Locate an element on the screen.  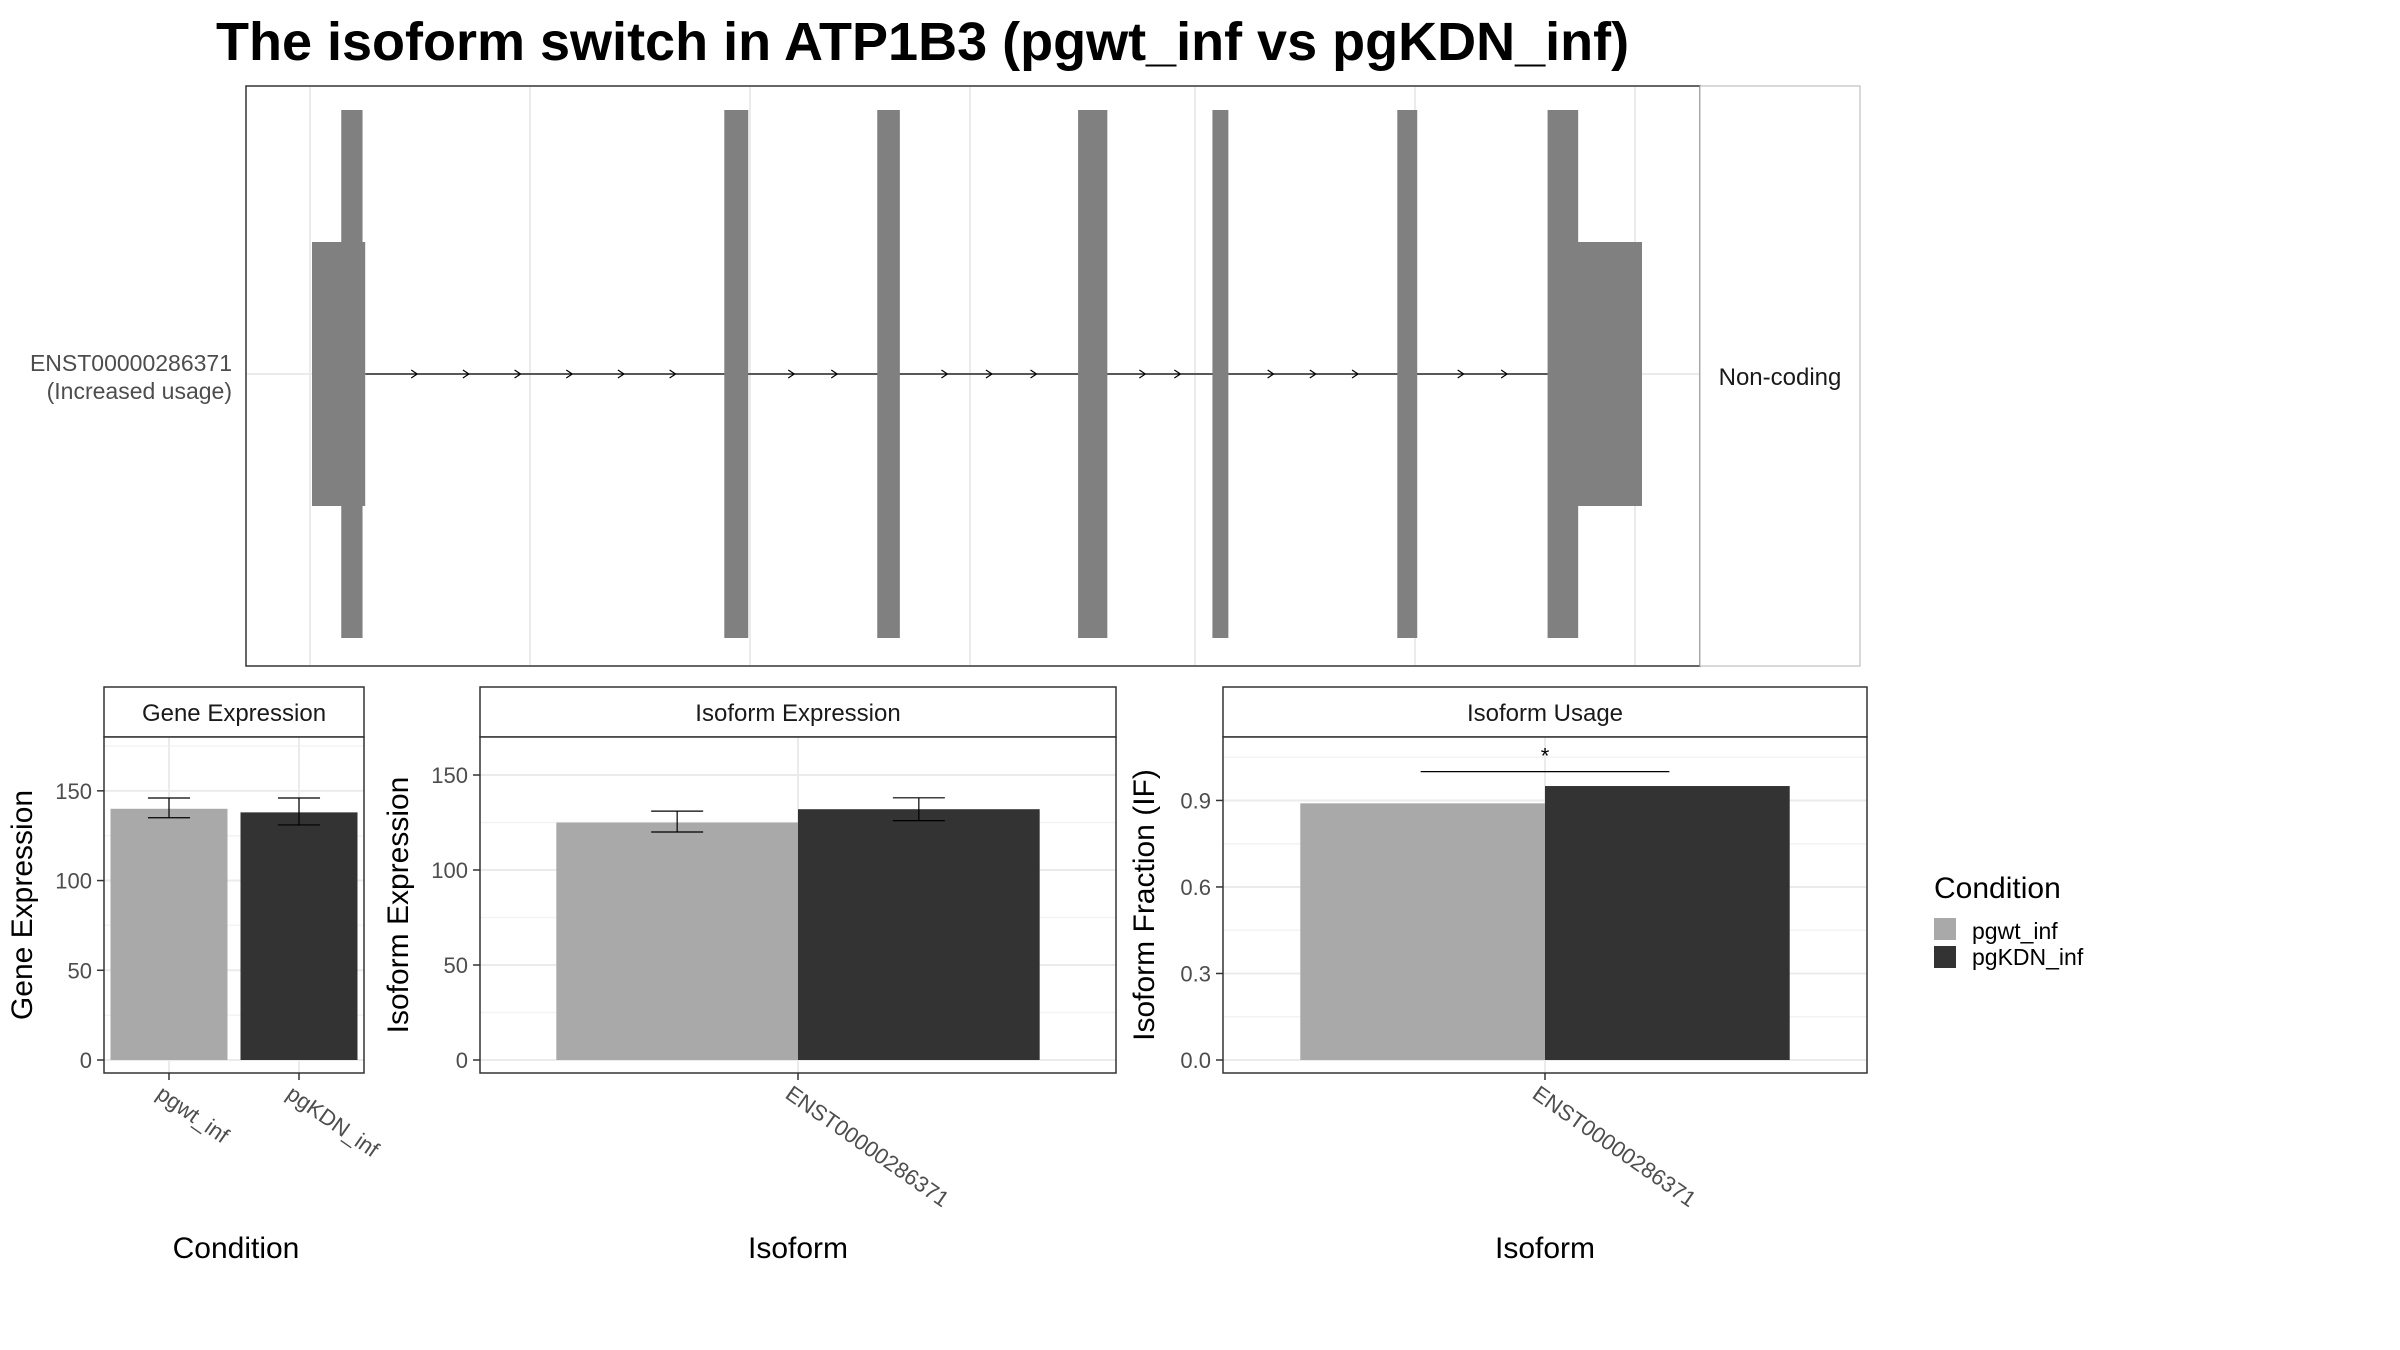
legend: Condition pgwt_inf pgKDN_inf is located at coordinates (2009, 921).